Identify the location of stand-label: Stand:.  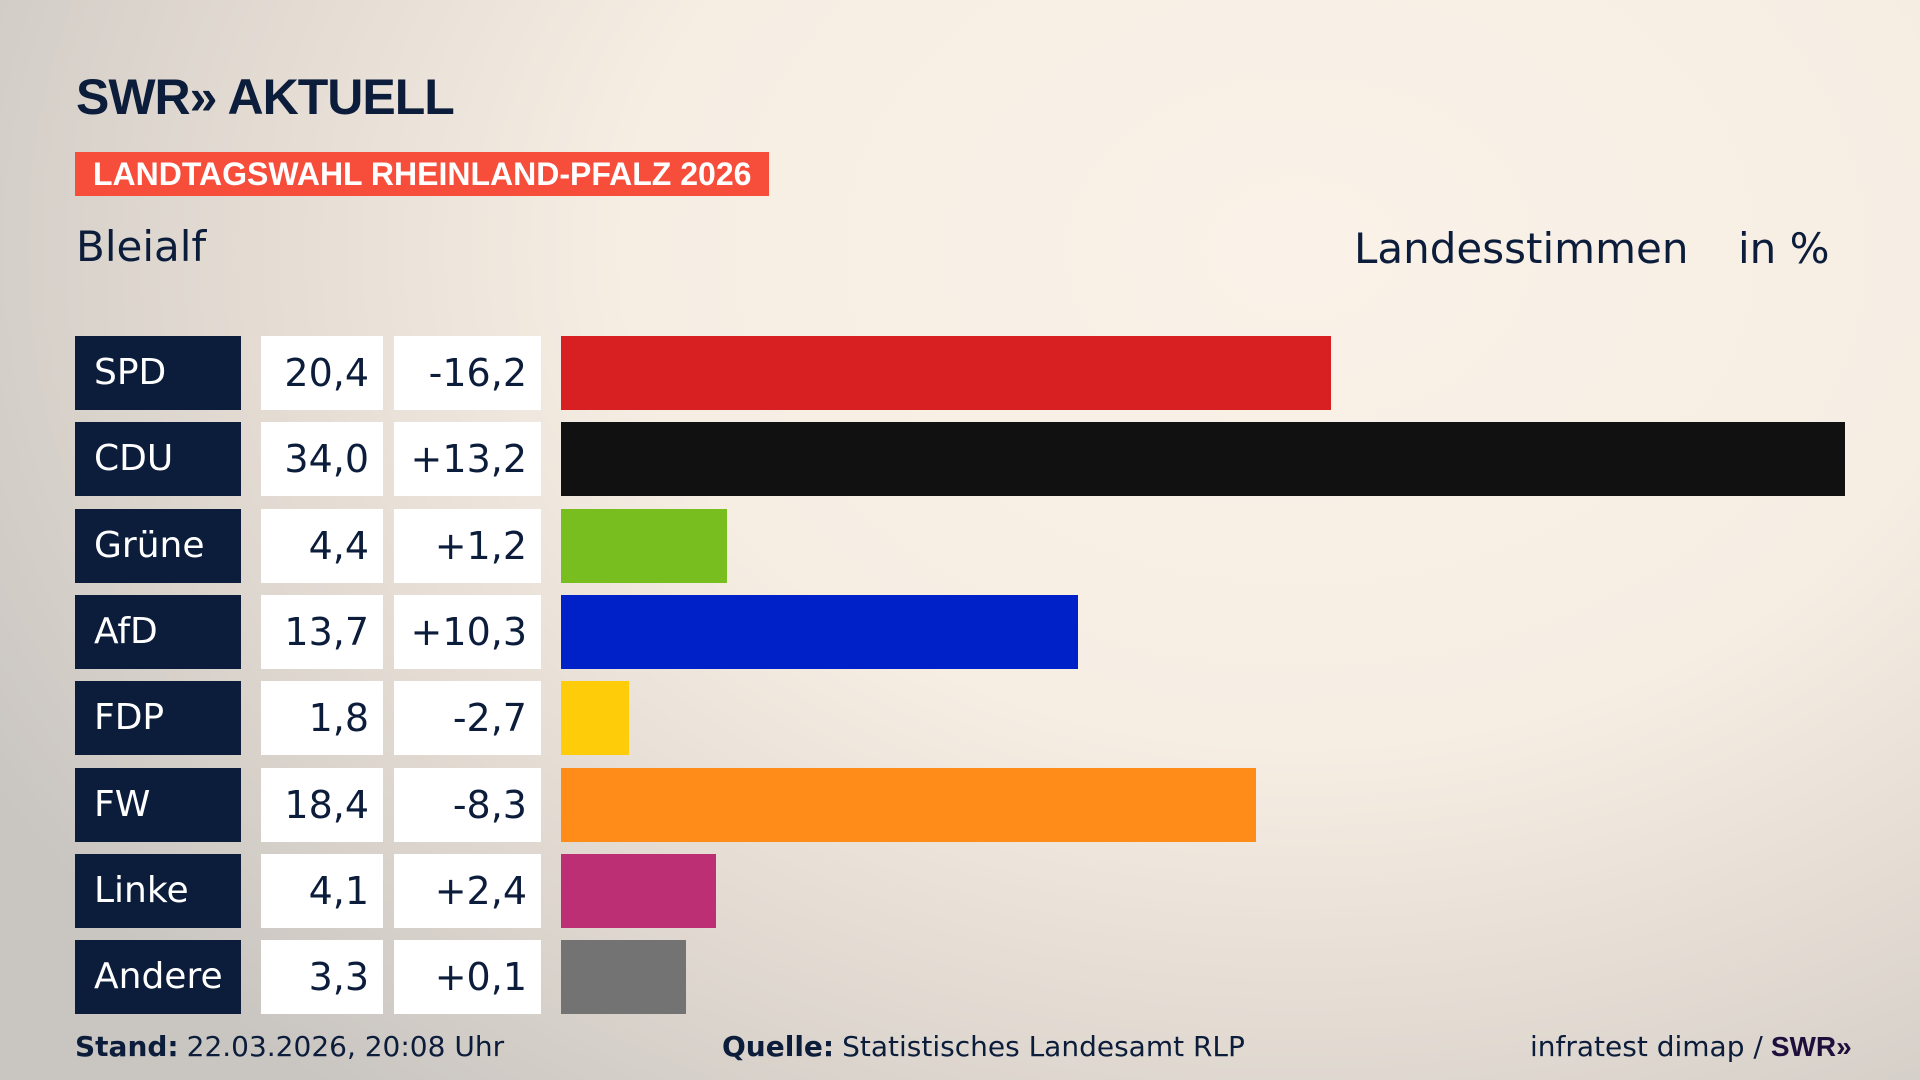
(127, 1046).